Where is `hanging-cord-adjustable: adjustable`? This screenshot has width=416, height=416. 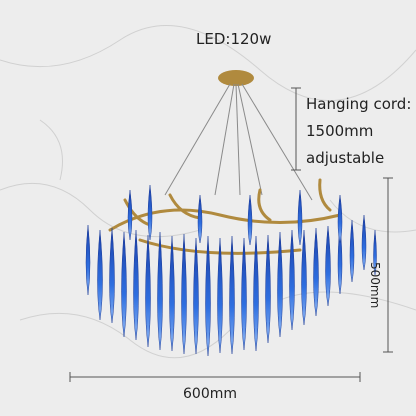 hanging-cord-adjustable: adjustable is located at coordinates (345, 158).